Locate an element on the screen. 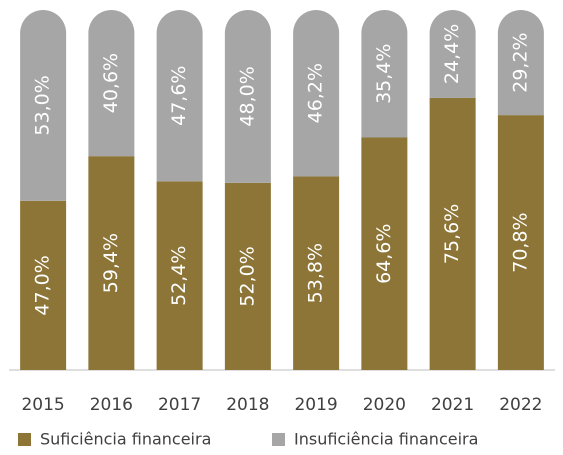  x-tick-label: 2022 is located at coordinates (520, 405).